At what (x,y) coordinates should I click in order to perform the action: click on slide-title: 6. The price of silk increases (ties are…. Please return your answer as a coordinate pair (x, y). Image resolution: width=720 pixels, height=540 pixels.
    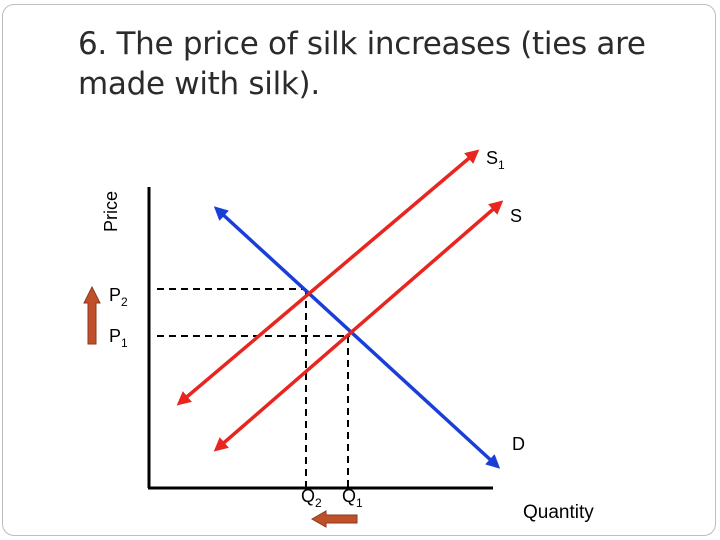
    Looking at the image, I should click on (378, 64).